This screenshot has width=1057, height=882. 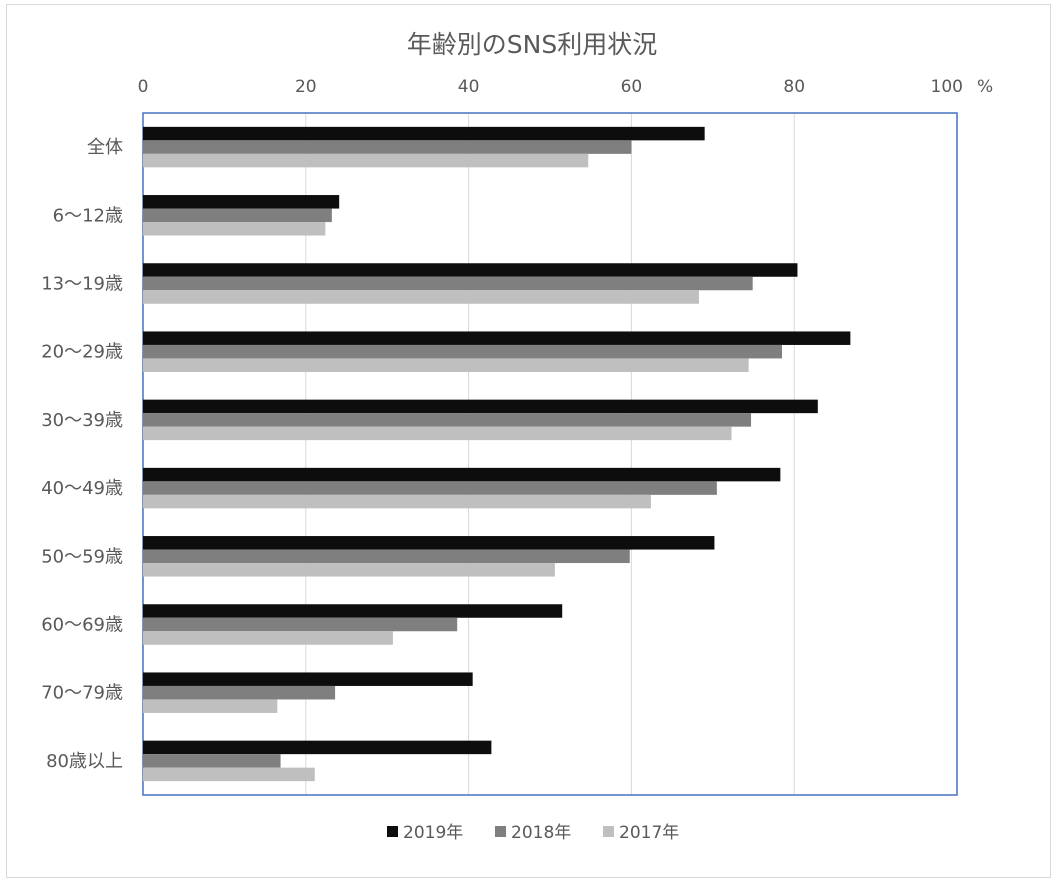 I want to click on category-label: 20〜29歳, so click(x=82, y=352).